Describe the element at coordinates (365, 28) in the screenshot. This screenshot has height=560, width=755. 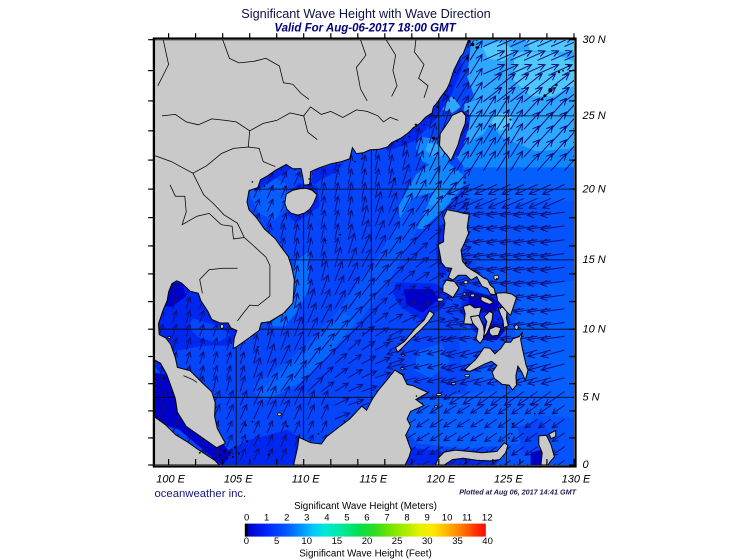
I see `svg-text:Valid For Aug-06-2017 18:00 GM: Valid For Aug-06-2017 18:00 GMT` at that location.